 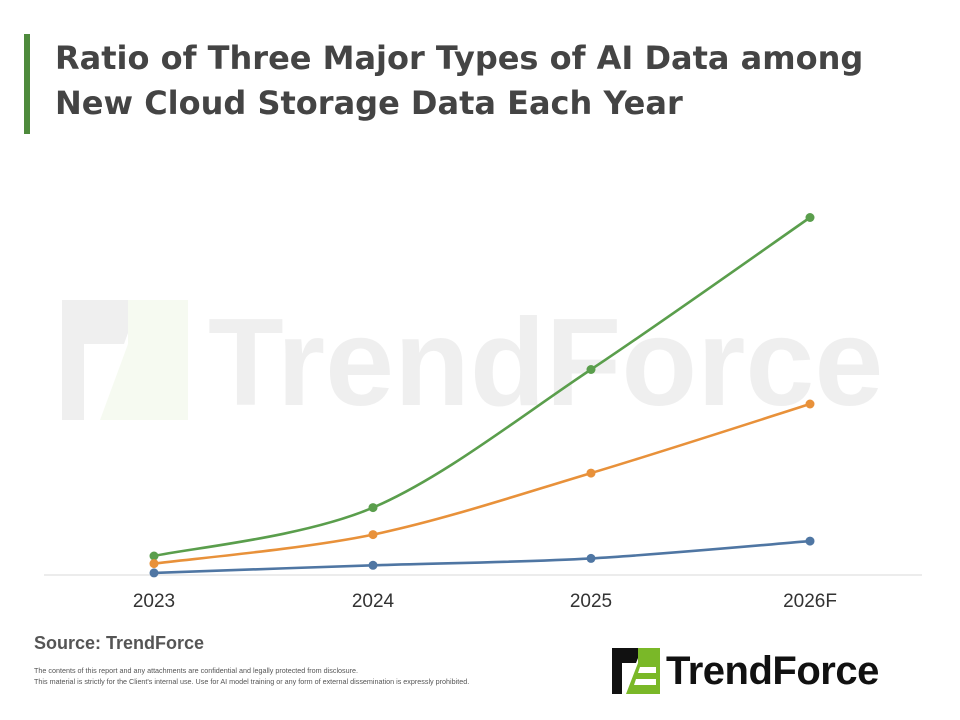 I want to click on x-tick-label-2026F: 2026F, so click(x=810, y=601).